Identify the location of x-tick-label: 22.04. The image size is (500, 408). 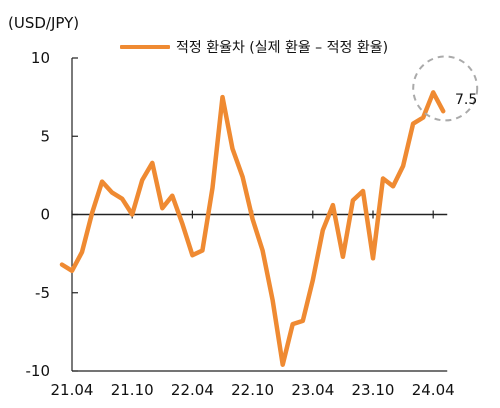
(192, 390).